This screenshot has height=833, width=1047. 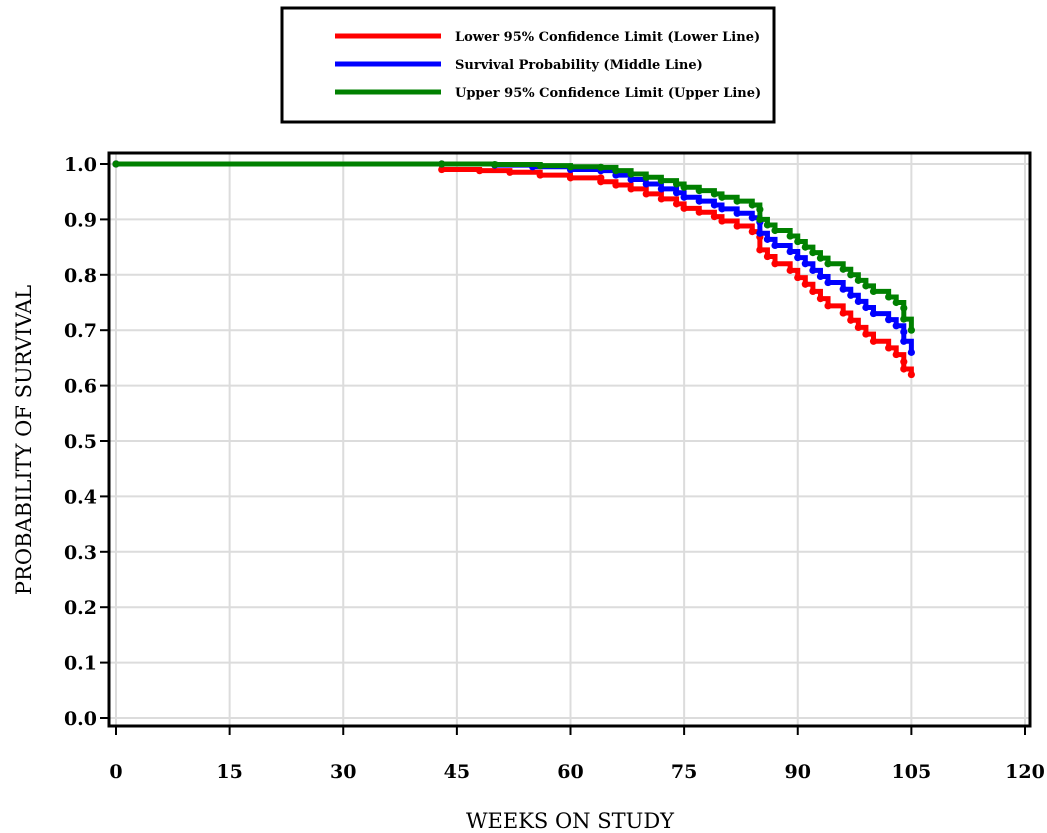 I want to click on y-tick-label: 0.1, so click(x=80, y=664).